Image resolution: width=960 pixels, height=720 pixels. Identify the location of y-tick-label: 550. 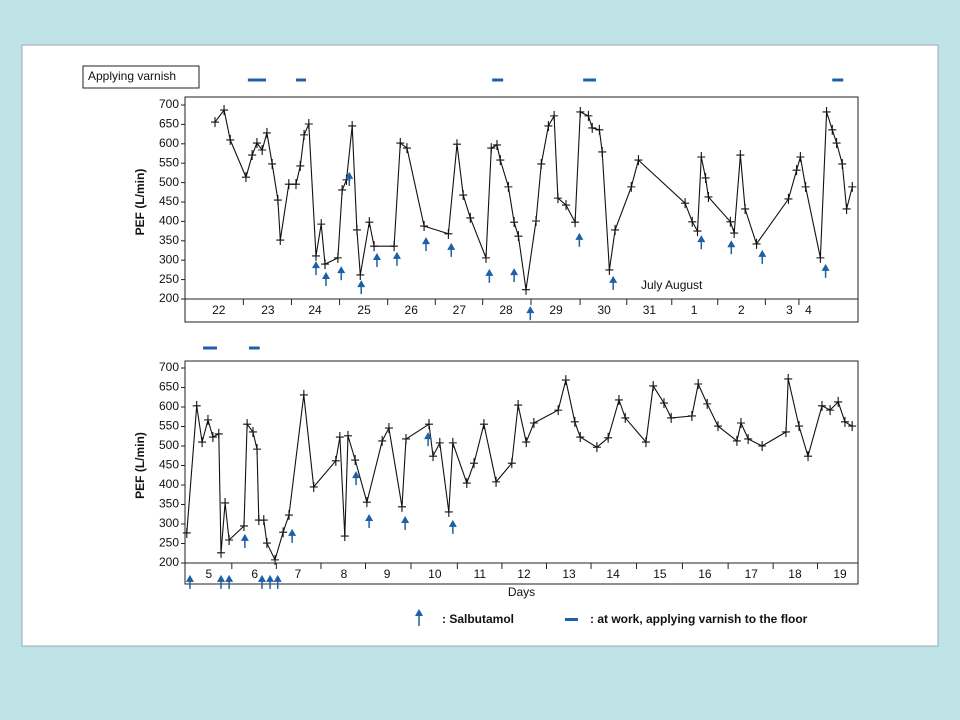
(169, 426).